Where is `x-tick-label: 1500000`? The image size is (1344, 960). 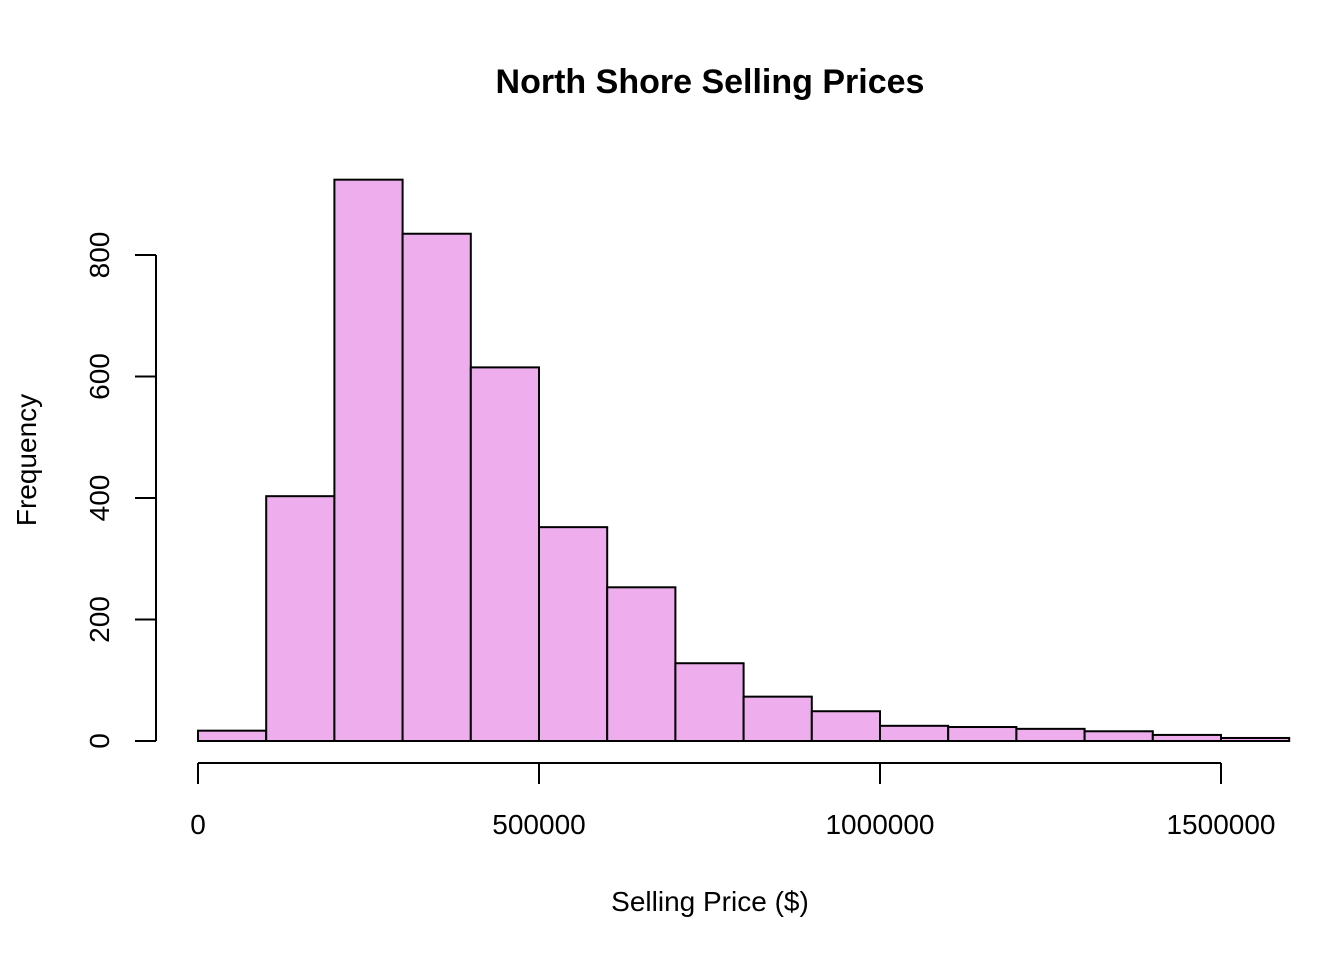
x-tick-label: 1500000 is located at coordinates (1220, 824).